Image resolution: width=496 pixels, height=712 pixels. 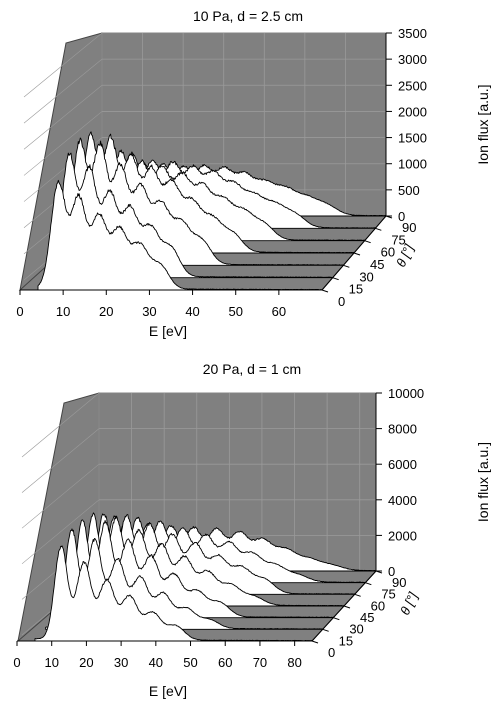 What do you see at coordinates (402, 464) in the screenshot?
I see `y-tick-label: 6000` at bounding box center [402, 464].